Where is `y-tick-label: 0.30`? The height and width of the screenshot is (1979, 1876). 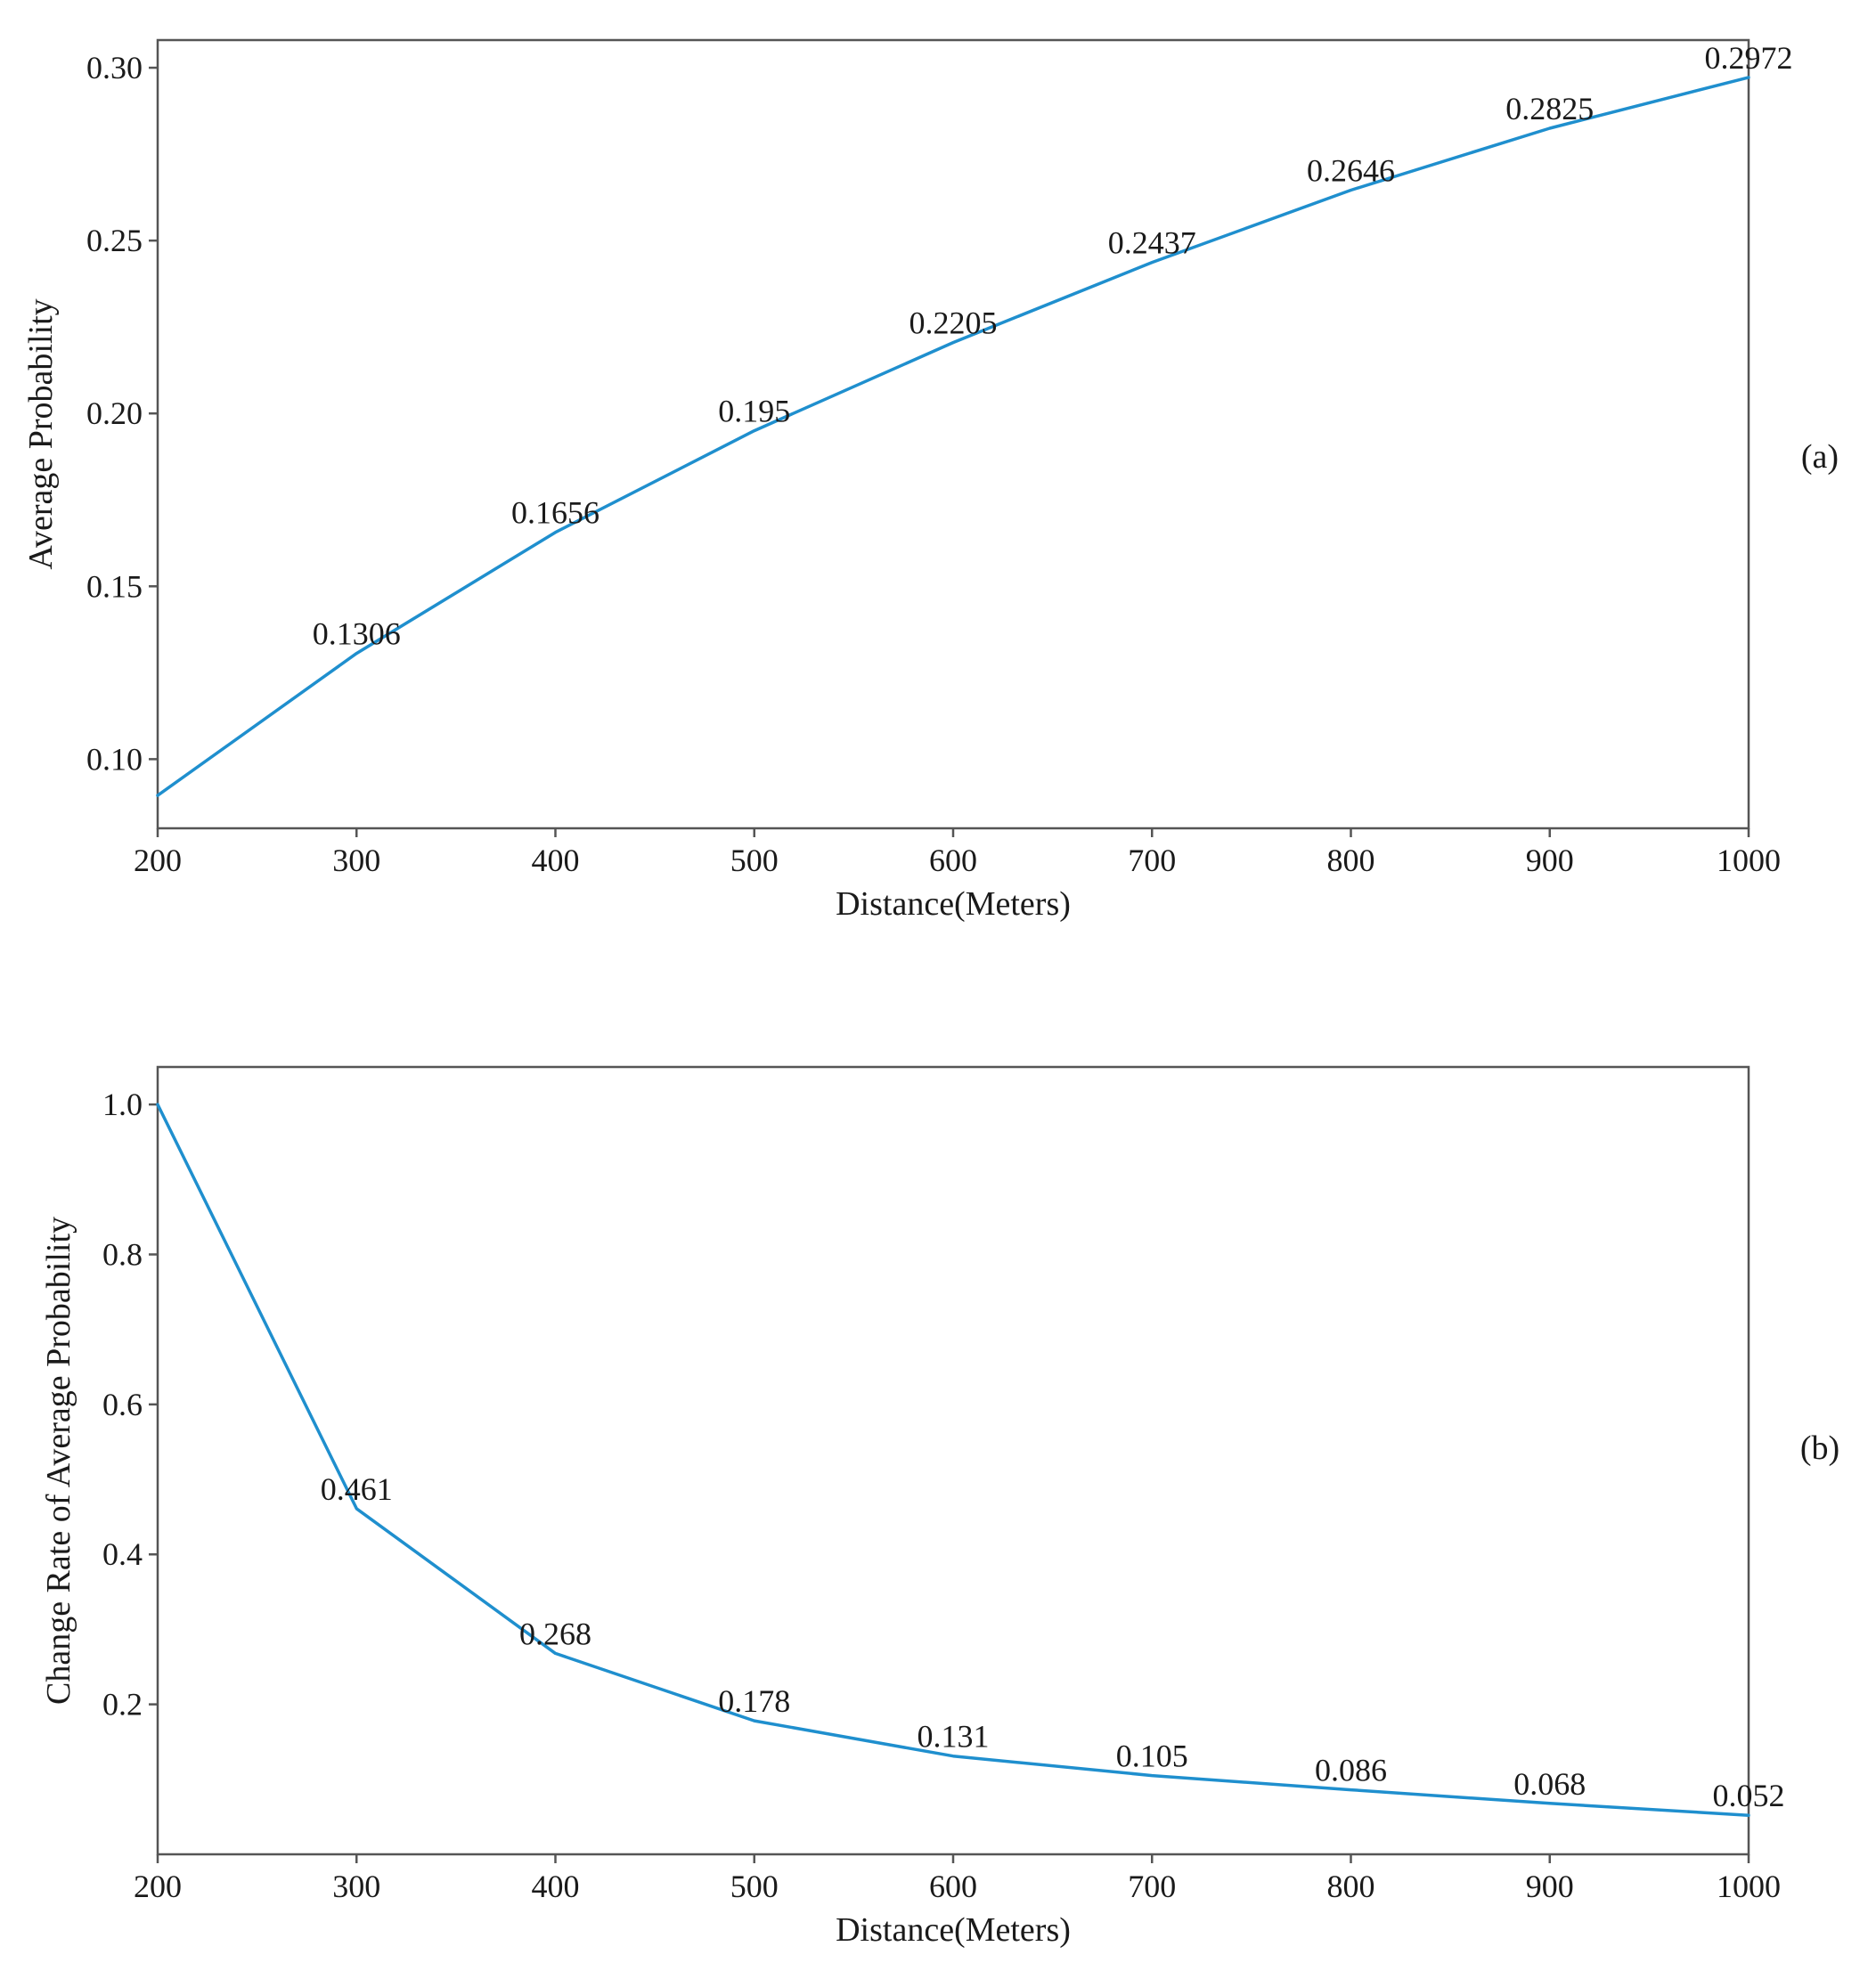 y-tick-label: 0.30 is located at coordinates (114, 68).